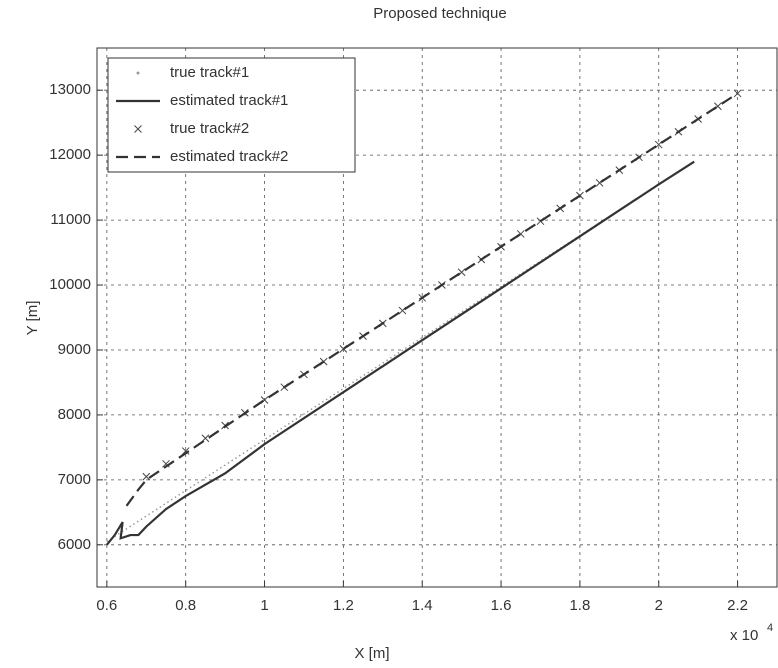  Describe the element at coordinates (371, 653) in the screenshot. I see `x-axis-label: X [m]` at that location.